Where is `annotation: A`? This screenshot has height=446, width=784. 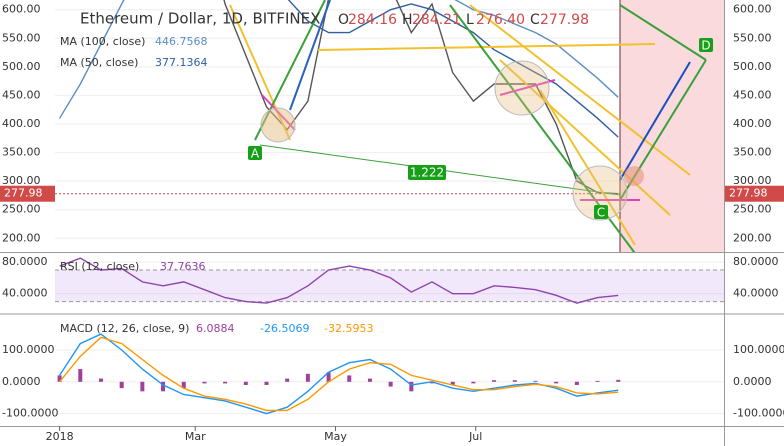
annotation: A is located at coordinates (255, 154).